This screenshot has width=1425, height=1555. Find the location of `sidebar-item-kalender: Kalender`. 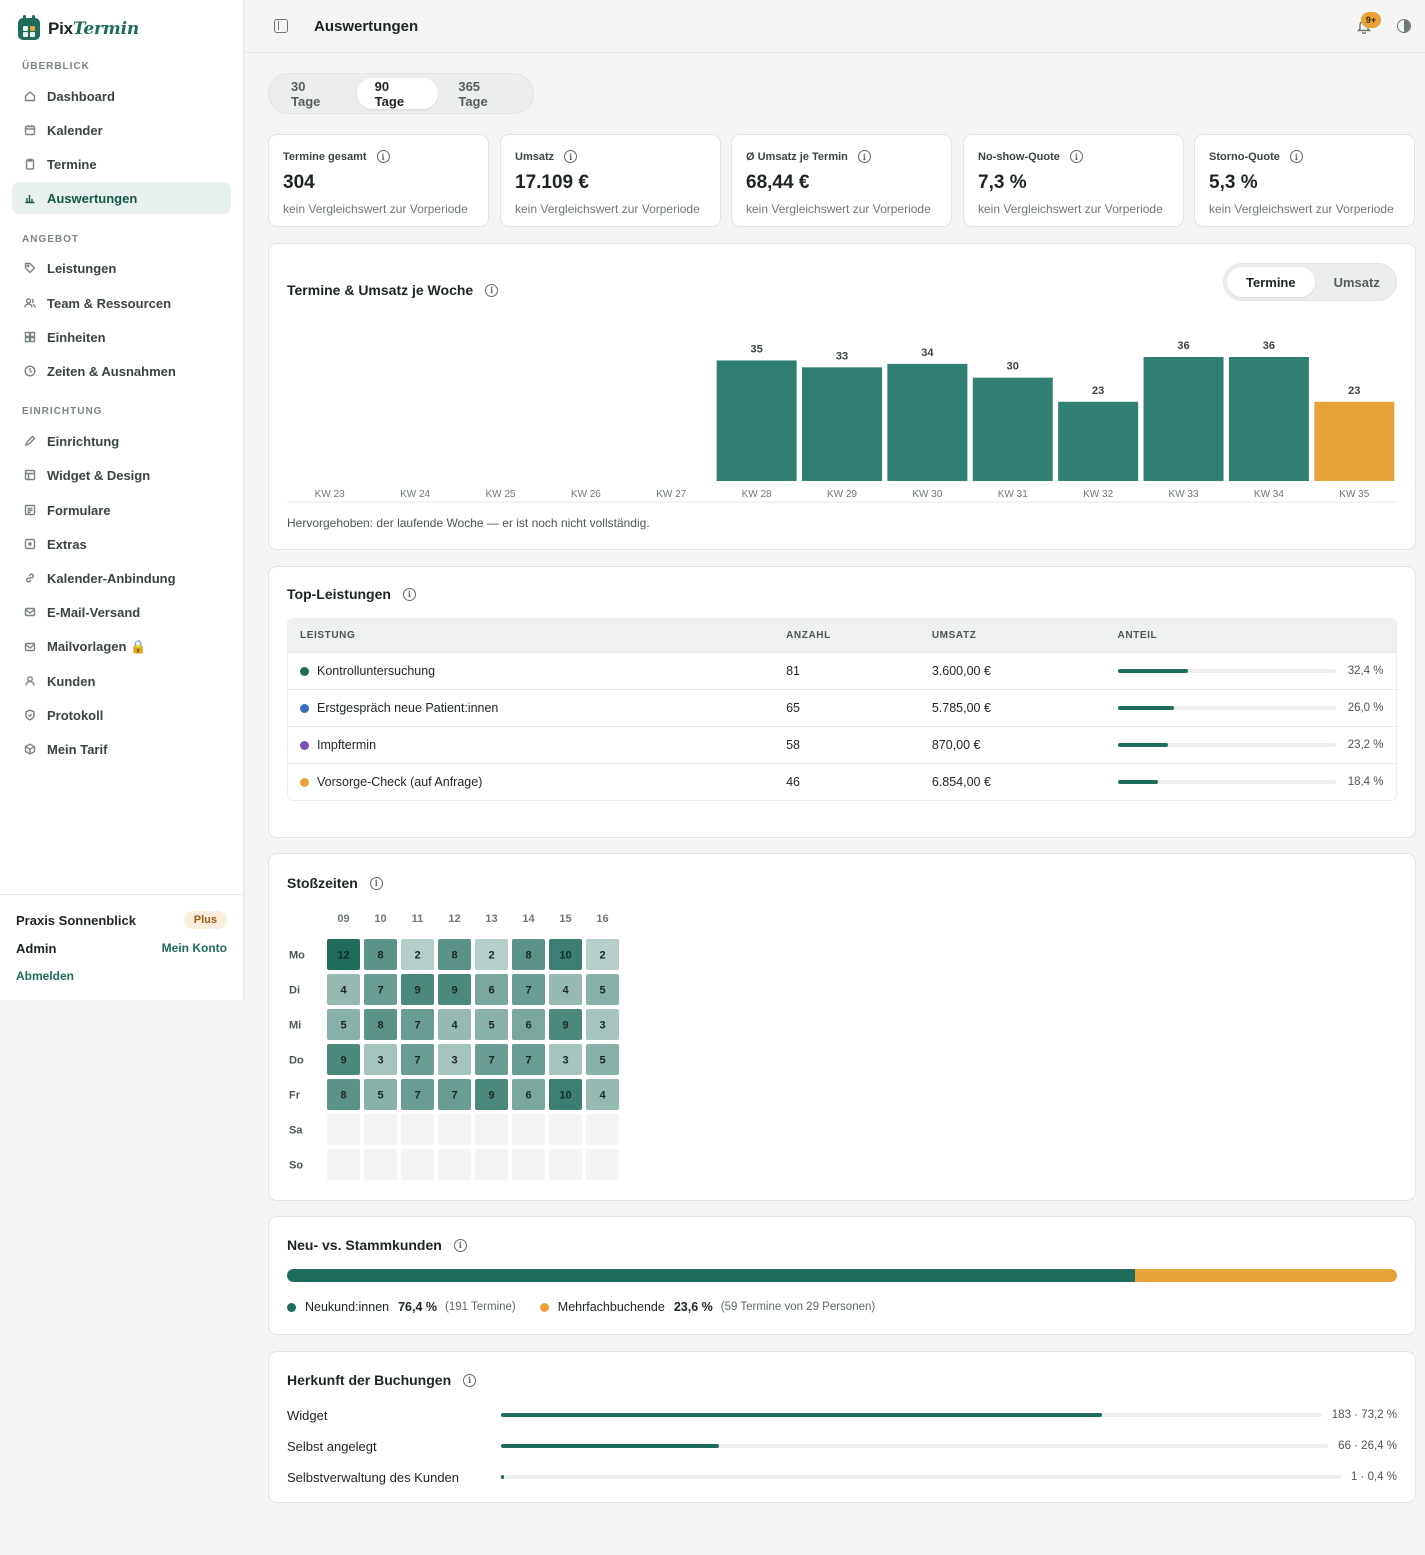

sidebar-item-kalender: Kalender is located at coordinates (121, 130).